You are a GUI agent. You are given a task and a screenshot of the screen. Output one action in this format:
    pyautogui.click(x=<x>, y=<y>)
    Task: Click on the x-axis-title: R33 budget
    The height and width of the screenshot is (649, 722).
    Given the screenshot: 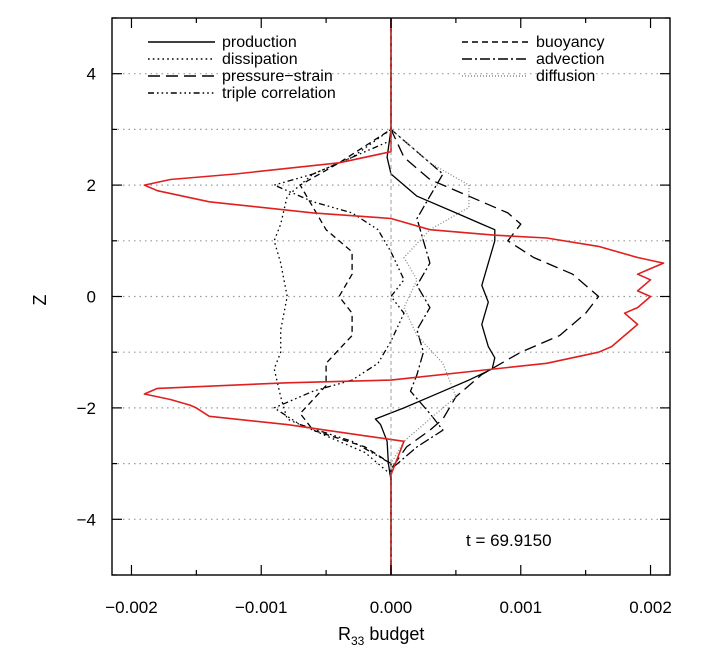 What is the action you would take?
    pyautogui.click(x=381, y=636)
    